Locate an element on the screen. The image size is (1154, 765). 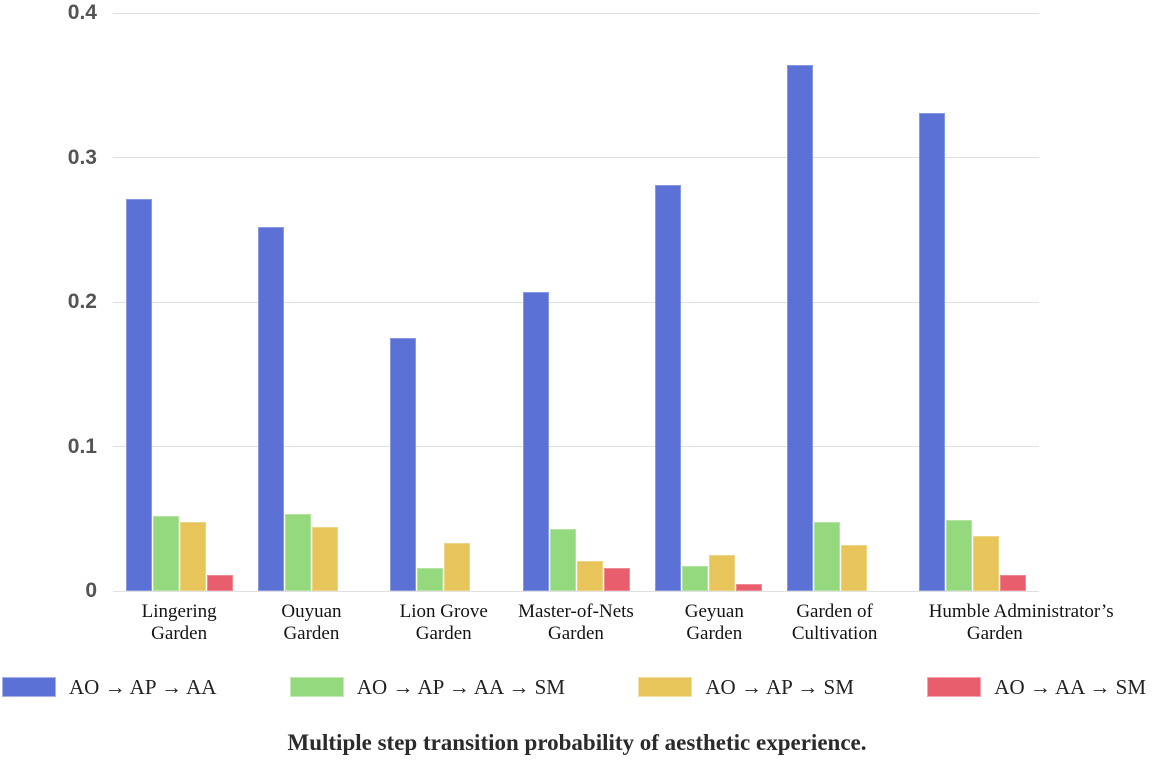
legend-label: AO → AP → AA is located at coordinates (143, 686).